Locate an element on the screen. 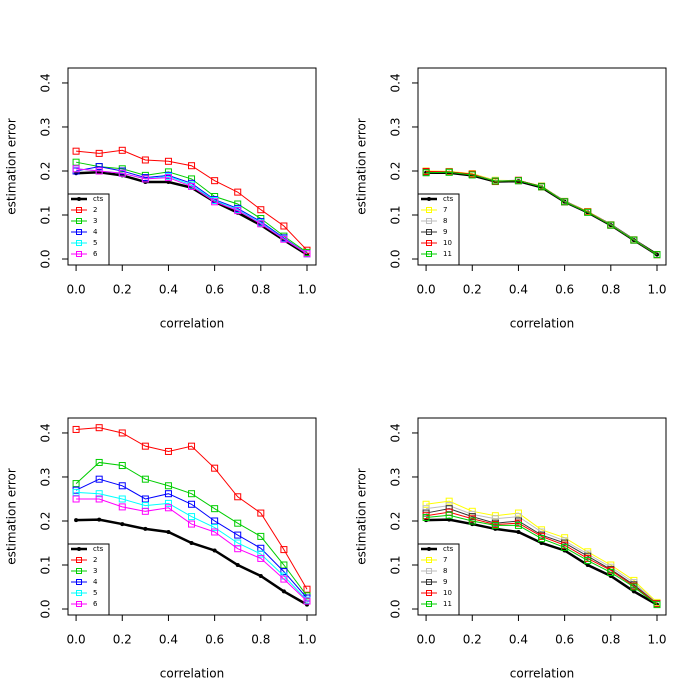 The width and height of the screenshot is (700, 700). x-tick-label: 0.0 is located at coordinates (76, 290).